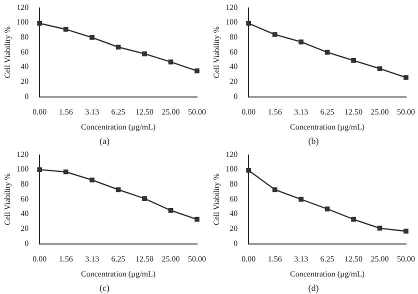 Image resolution: width=418 pixels, height=294 pixels. What do you see at coordinates (104, 288) in the screenshot?
I see `text: (c)` at bounding box center [104, 288].